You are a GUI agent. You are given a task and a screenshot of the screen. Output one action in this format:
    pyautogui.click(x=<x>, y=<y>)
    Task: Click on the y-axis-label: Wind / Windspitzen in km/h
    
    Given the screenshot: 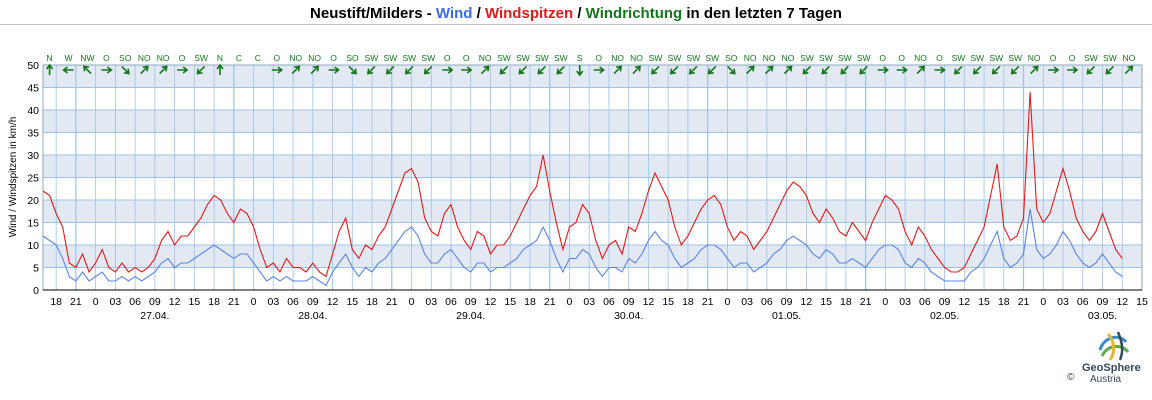 What is the action you would take?
    pyautogui.click(x=13, y=177)
    